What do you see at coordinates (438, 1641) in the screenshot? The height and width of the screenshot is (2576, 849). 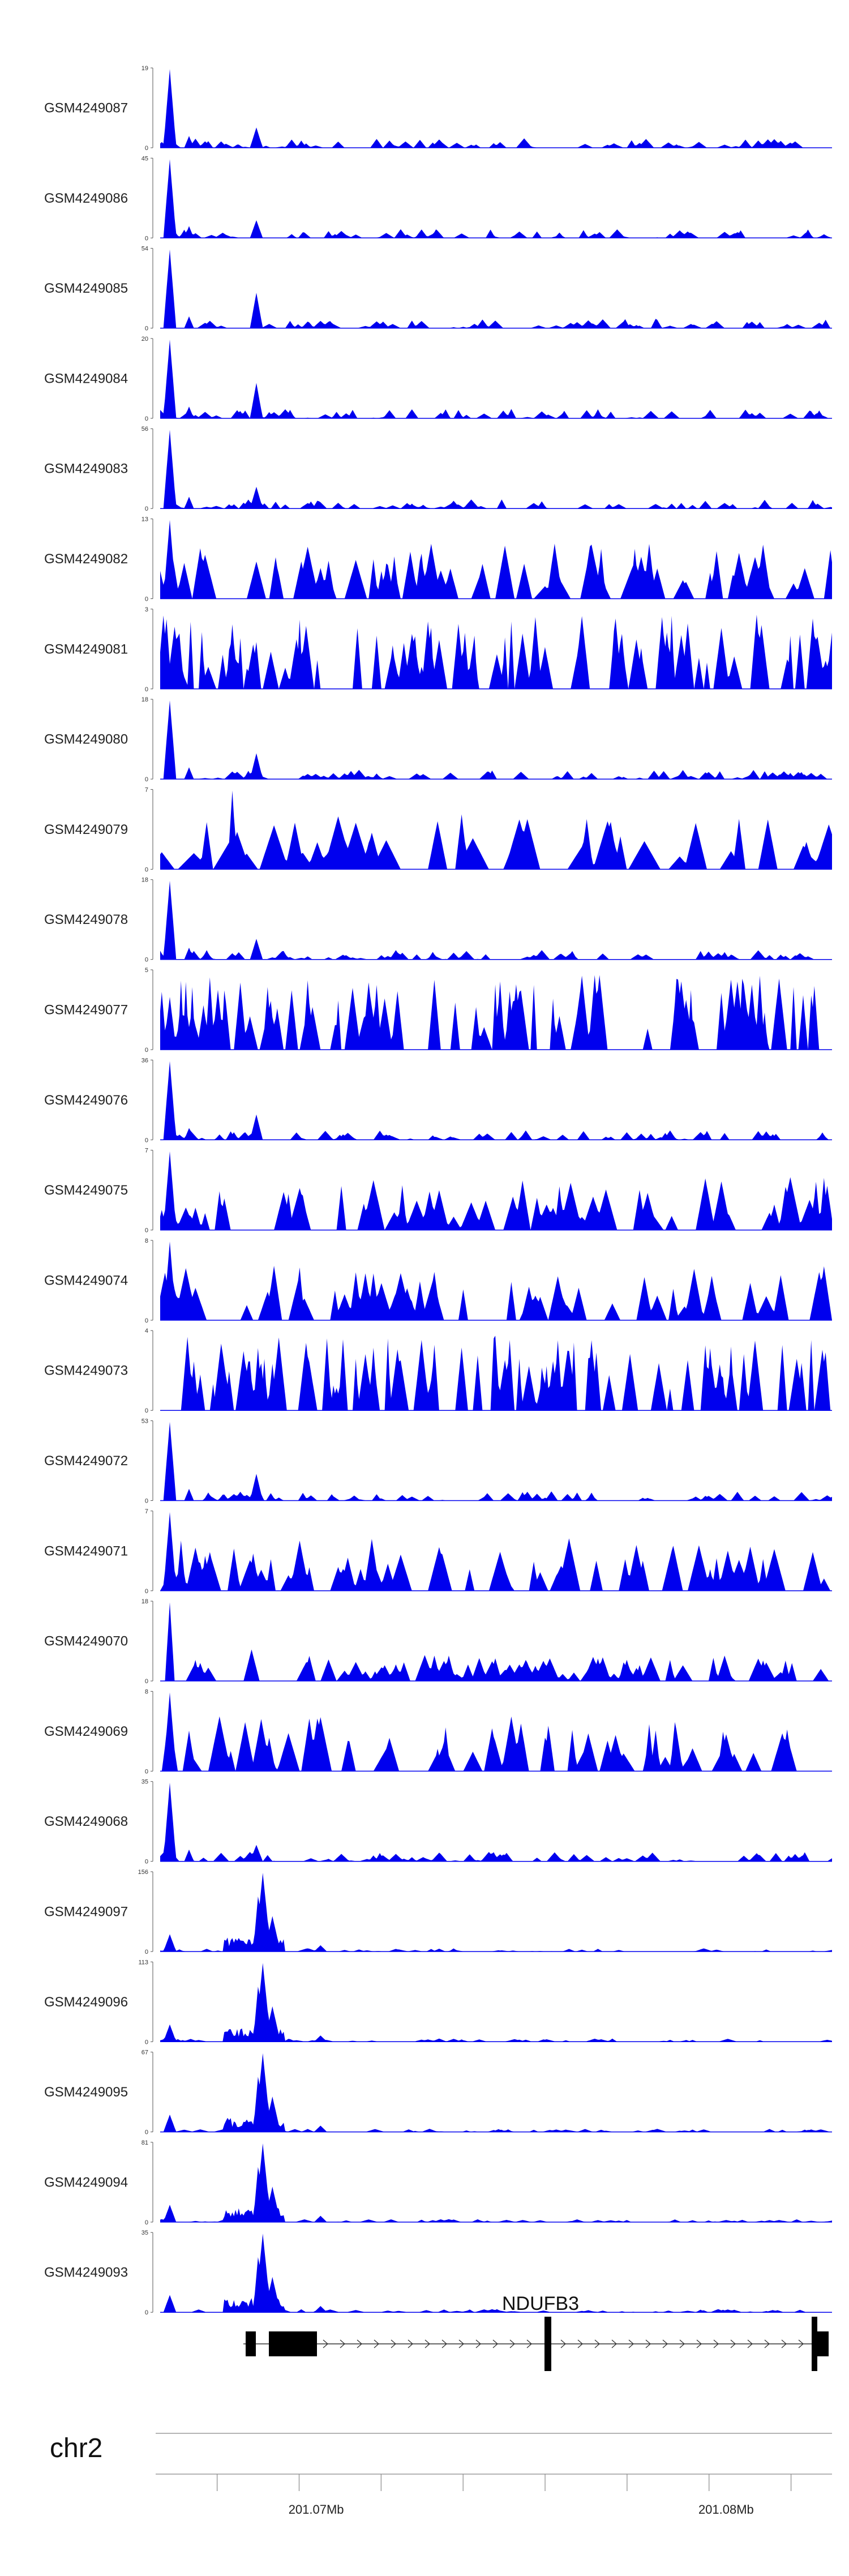 I see `coverage-track: GSM4249070 18 0` at bounding box center [438, 1641].